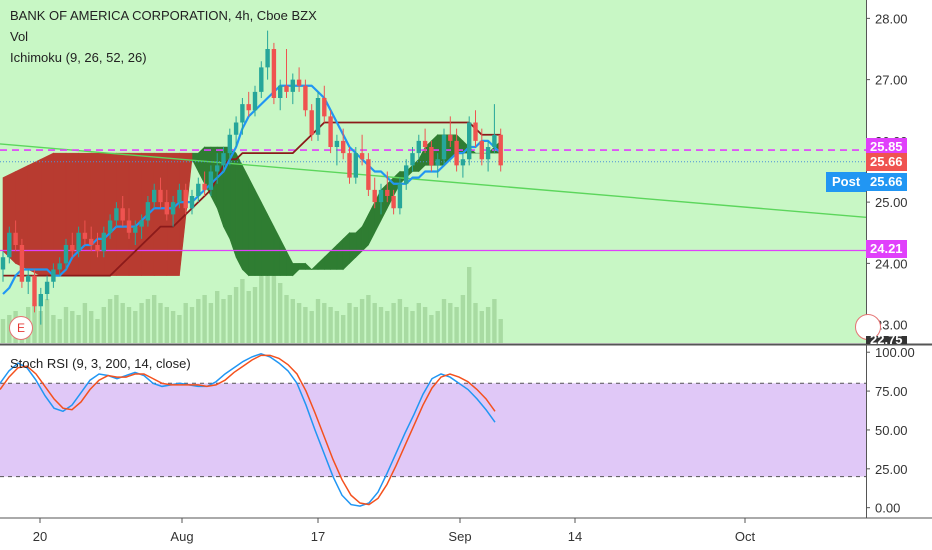 The width and height of the screenshot is (932, 550). Describe the element at coordinates (19, 36) in the screenshot. I see `volume-legend: Vol` at that location.